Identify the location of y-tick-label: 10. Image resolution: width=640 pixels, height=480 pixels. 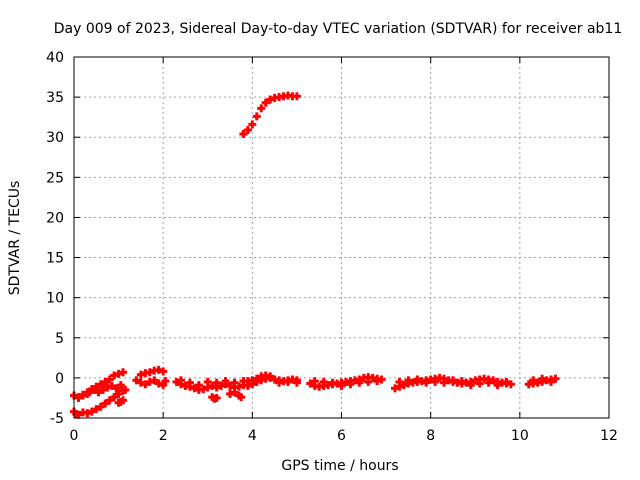
(55, 299).